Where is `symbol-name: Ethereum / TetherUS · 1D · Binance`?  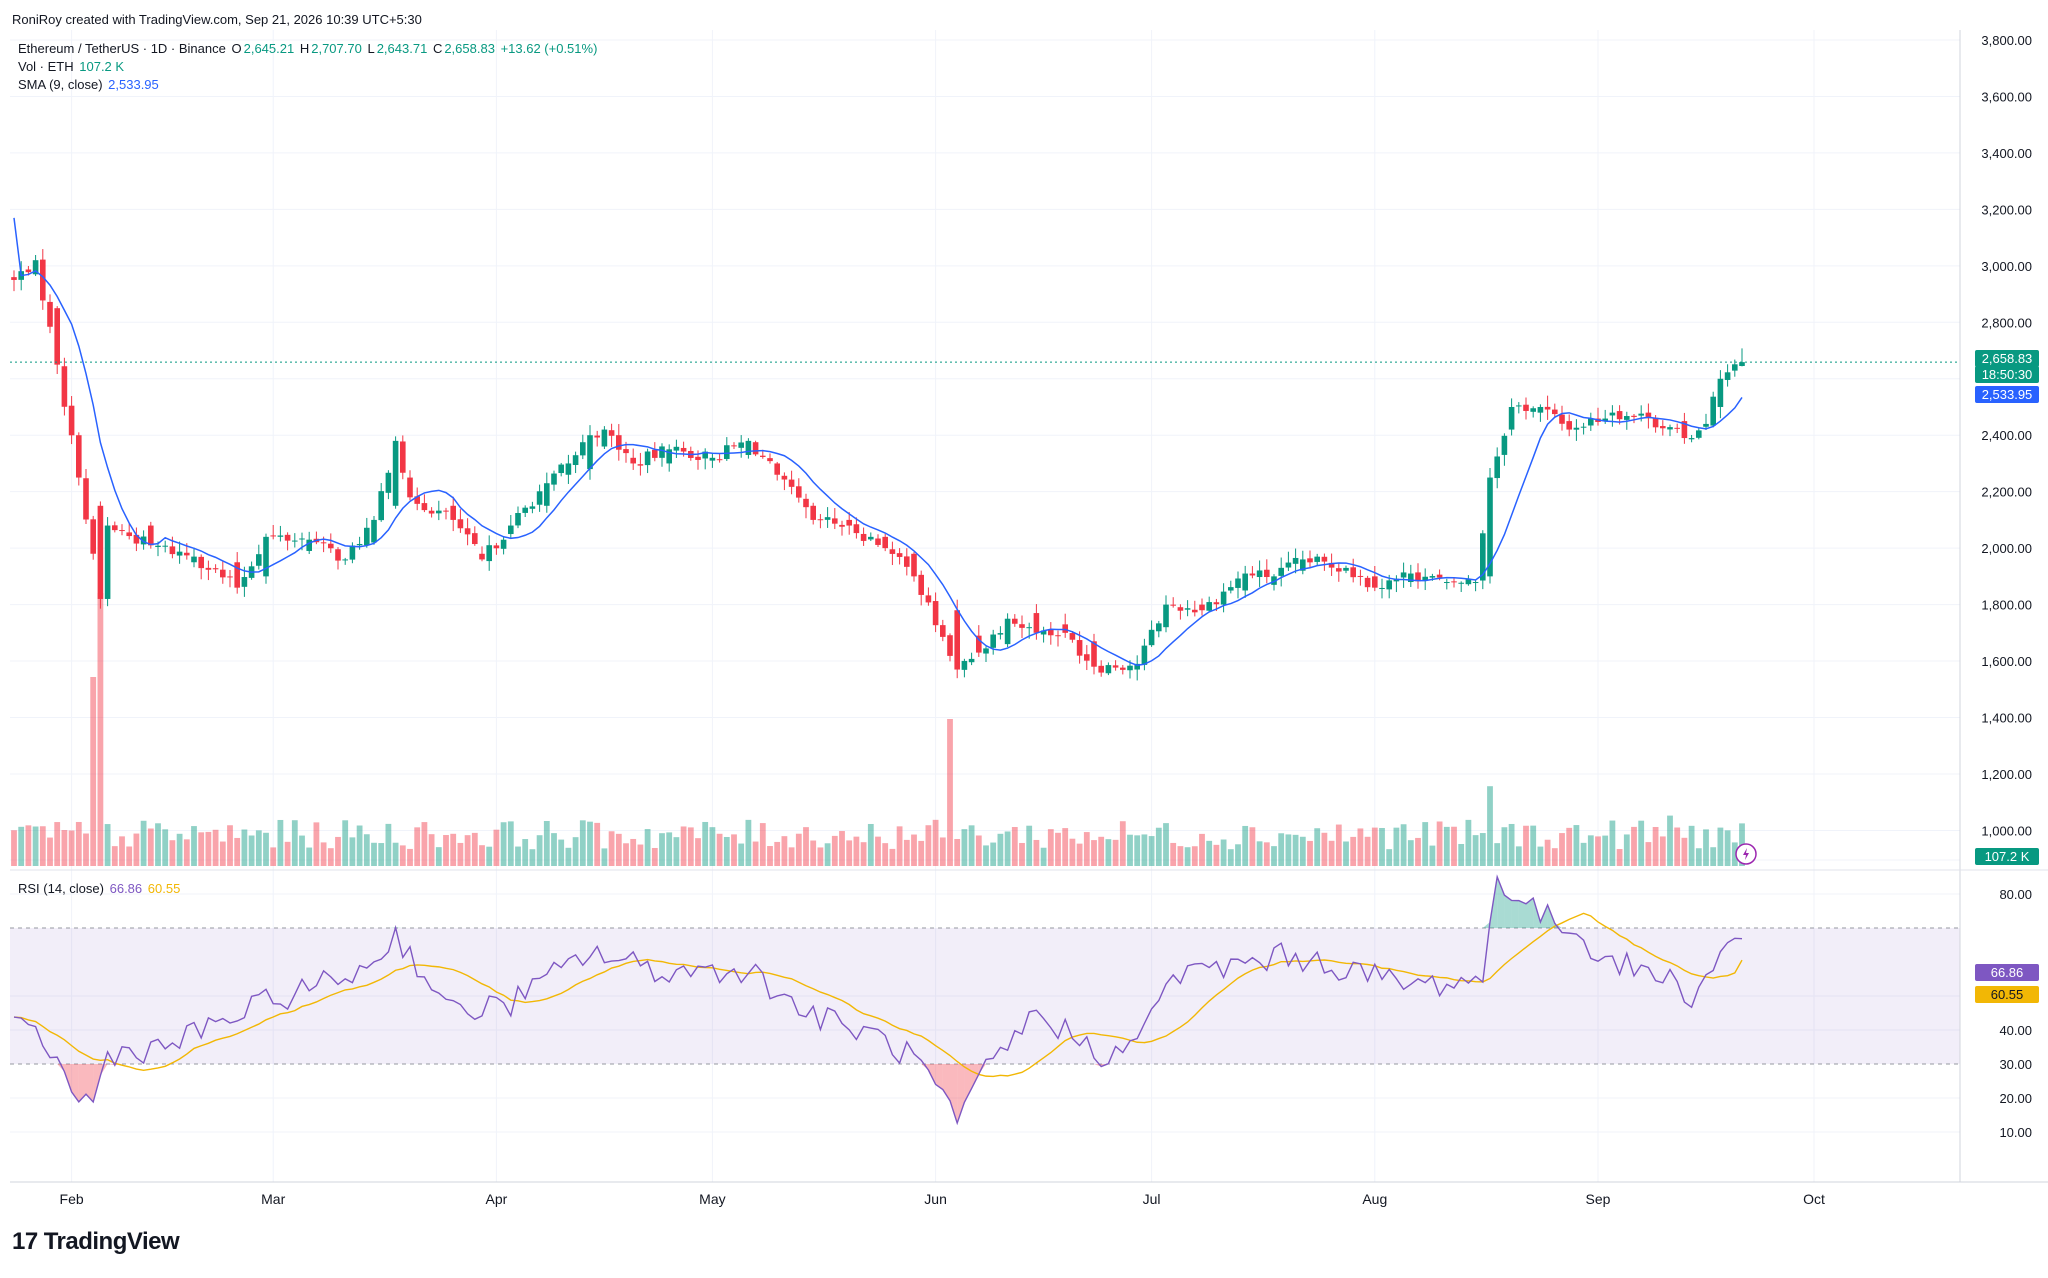 symbol-name: Ethereum / TetherUS · 1D · Binance is located at coordinates (122, 48).